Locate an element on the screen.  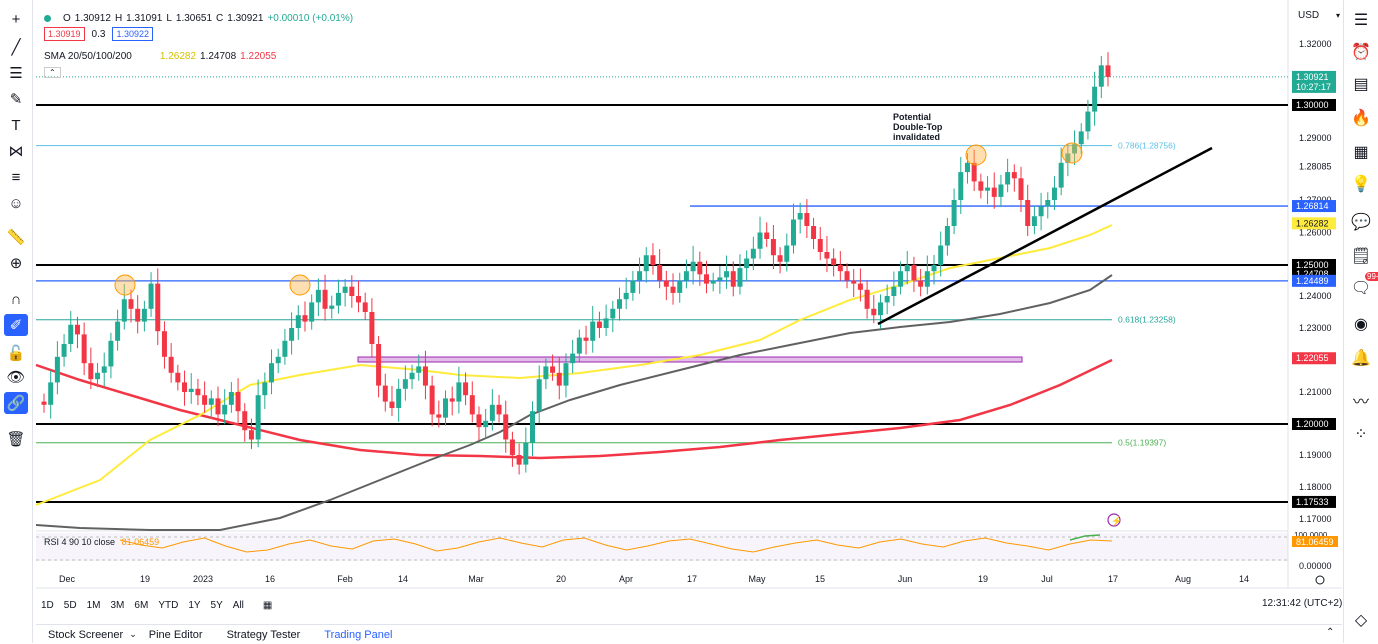
settings-gear-icon is located at coordinates (1320, 580).